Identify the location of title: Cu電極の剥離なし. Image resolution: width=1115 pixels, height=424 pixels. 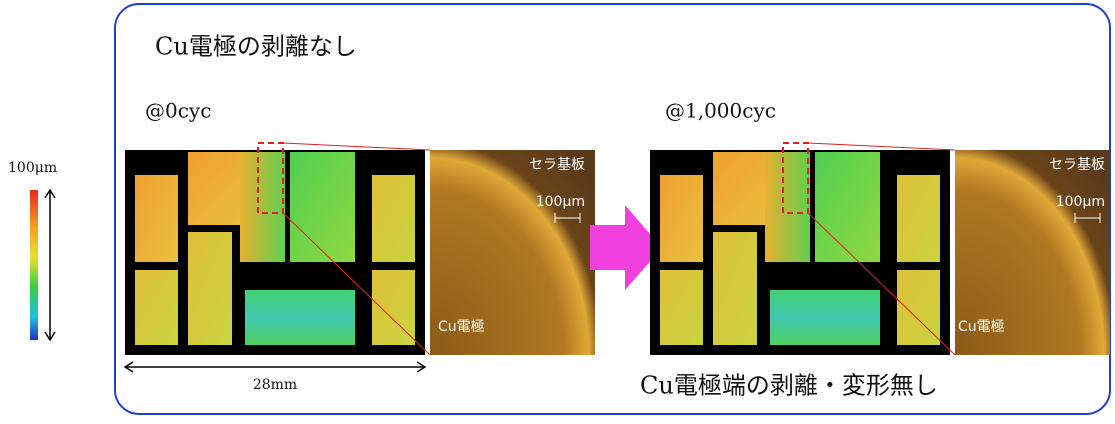
(256, 47).